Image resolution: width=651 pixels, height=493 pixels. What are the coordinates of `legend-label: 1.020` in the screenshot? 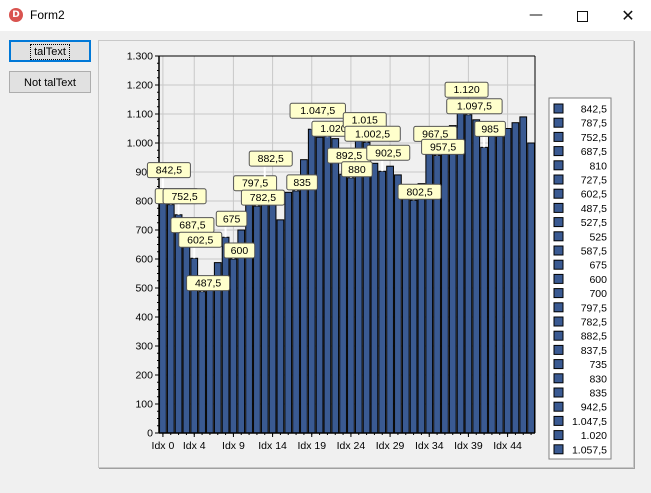 It's located at (594, 436).